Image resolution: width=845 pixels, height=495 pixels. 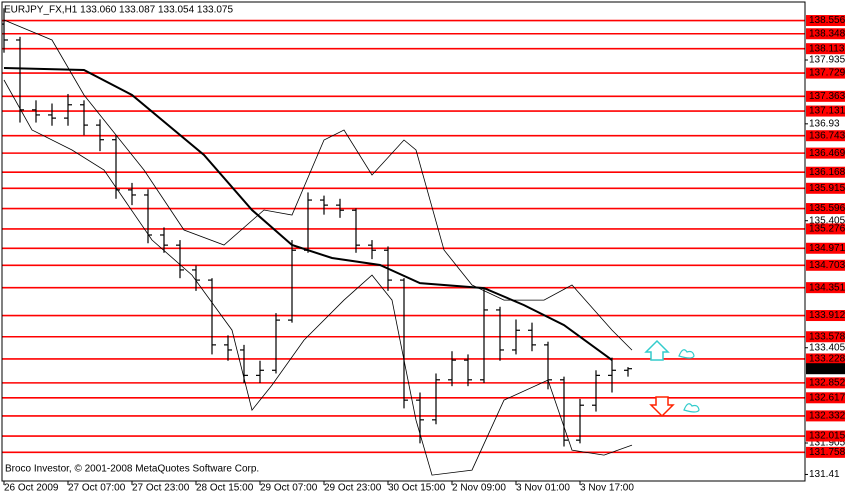 I want to click on level-label: 133.912, so click(x=827, y=315).